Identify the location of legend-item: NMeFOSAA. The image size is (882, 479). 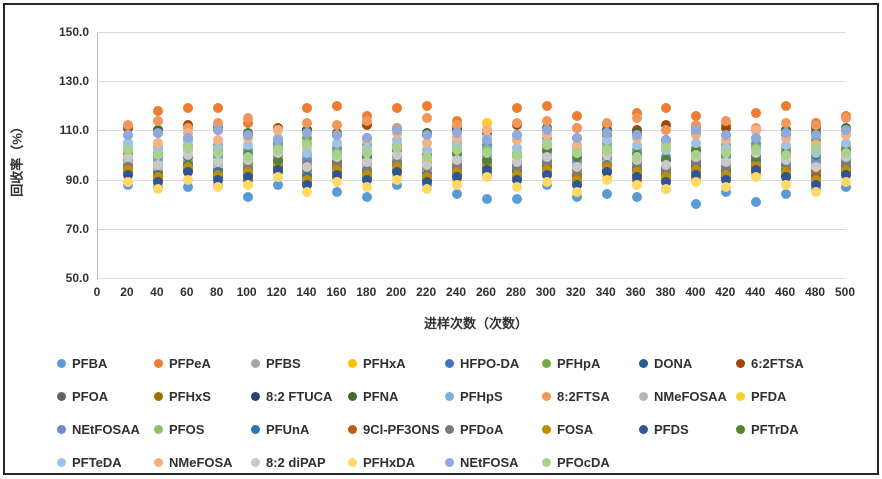
(687, 396).